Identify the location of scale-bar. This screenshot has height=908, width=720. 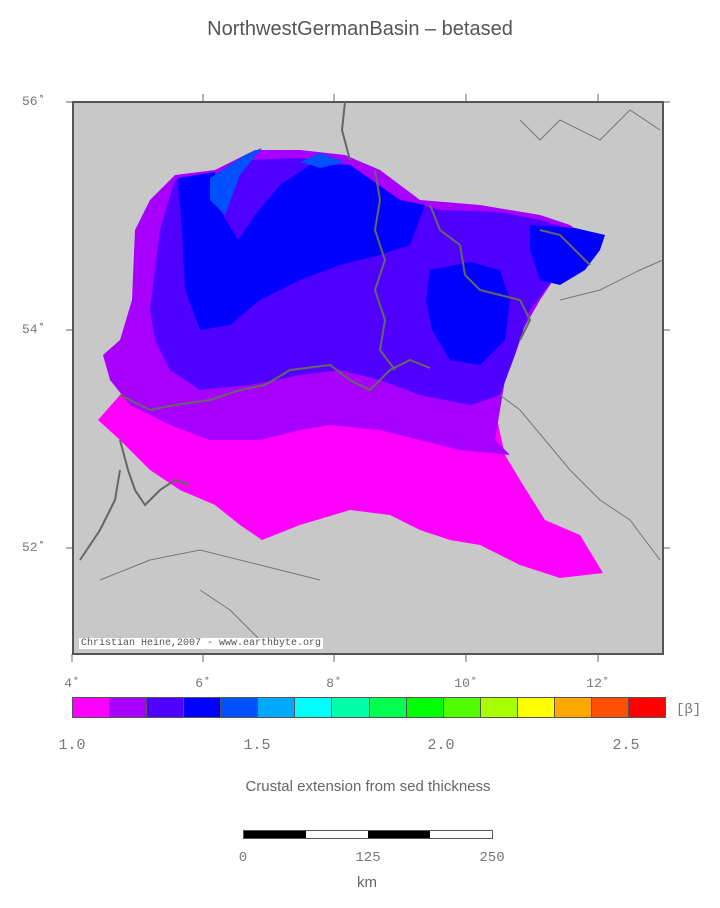
(368, 834).